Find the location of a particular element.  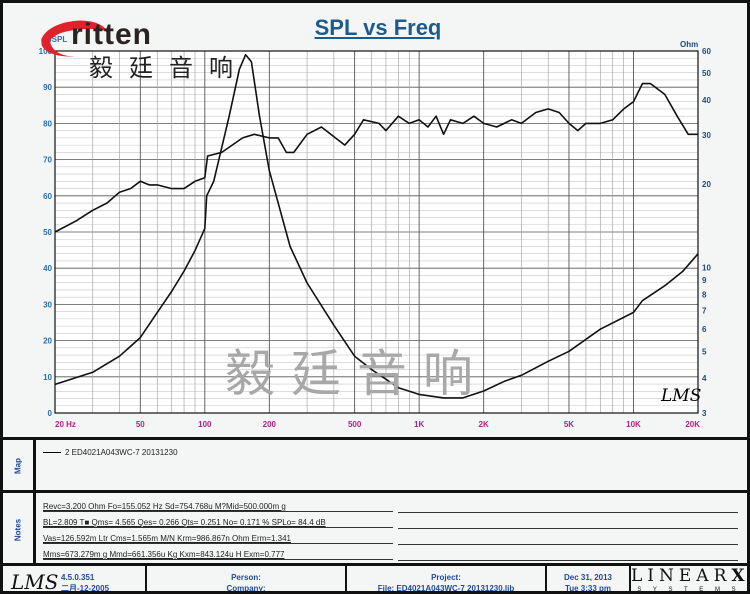

y-tick-label-left: 60 is located at coordinates (47, 196).